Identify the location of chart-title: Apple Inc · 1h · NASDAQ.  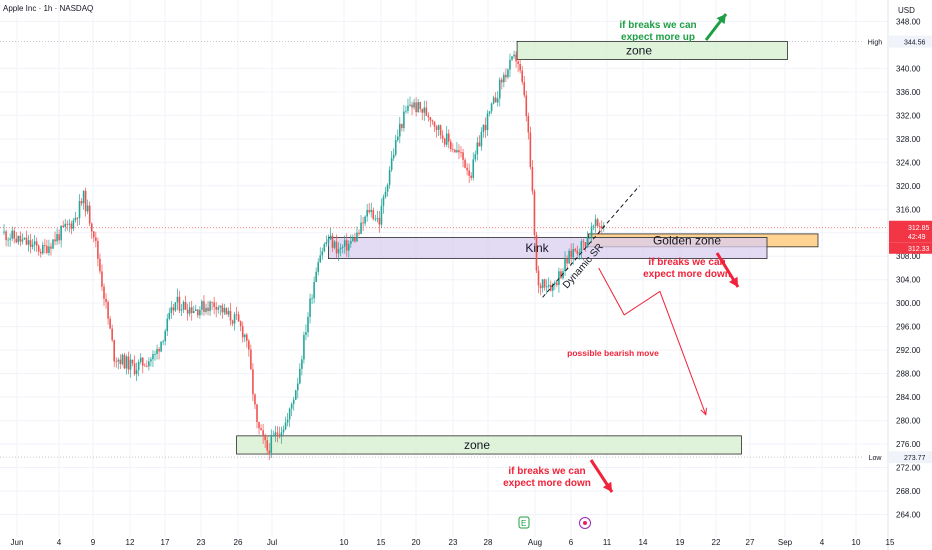
(48, 8).